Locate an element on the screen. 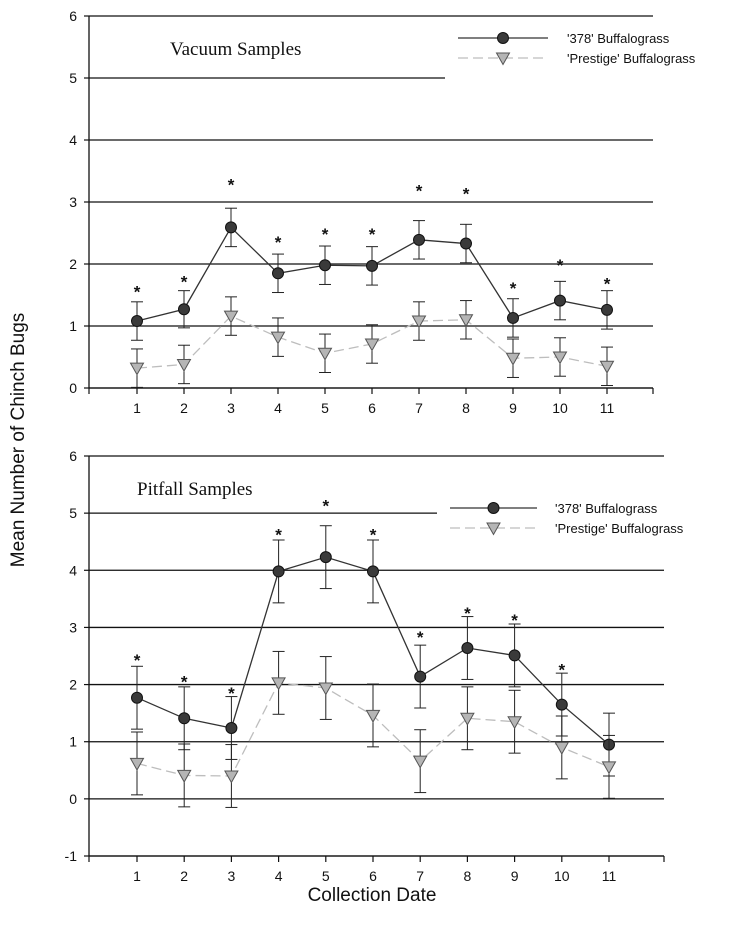 The image size is (730, 932). y-axis-label: Mean Number of Chinch Bugs is located at coordinates (18, 440).